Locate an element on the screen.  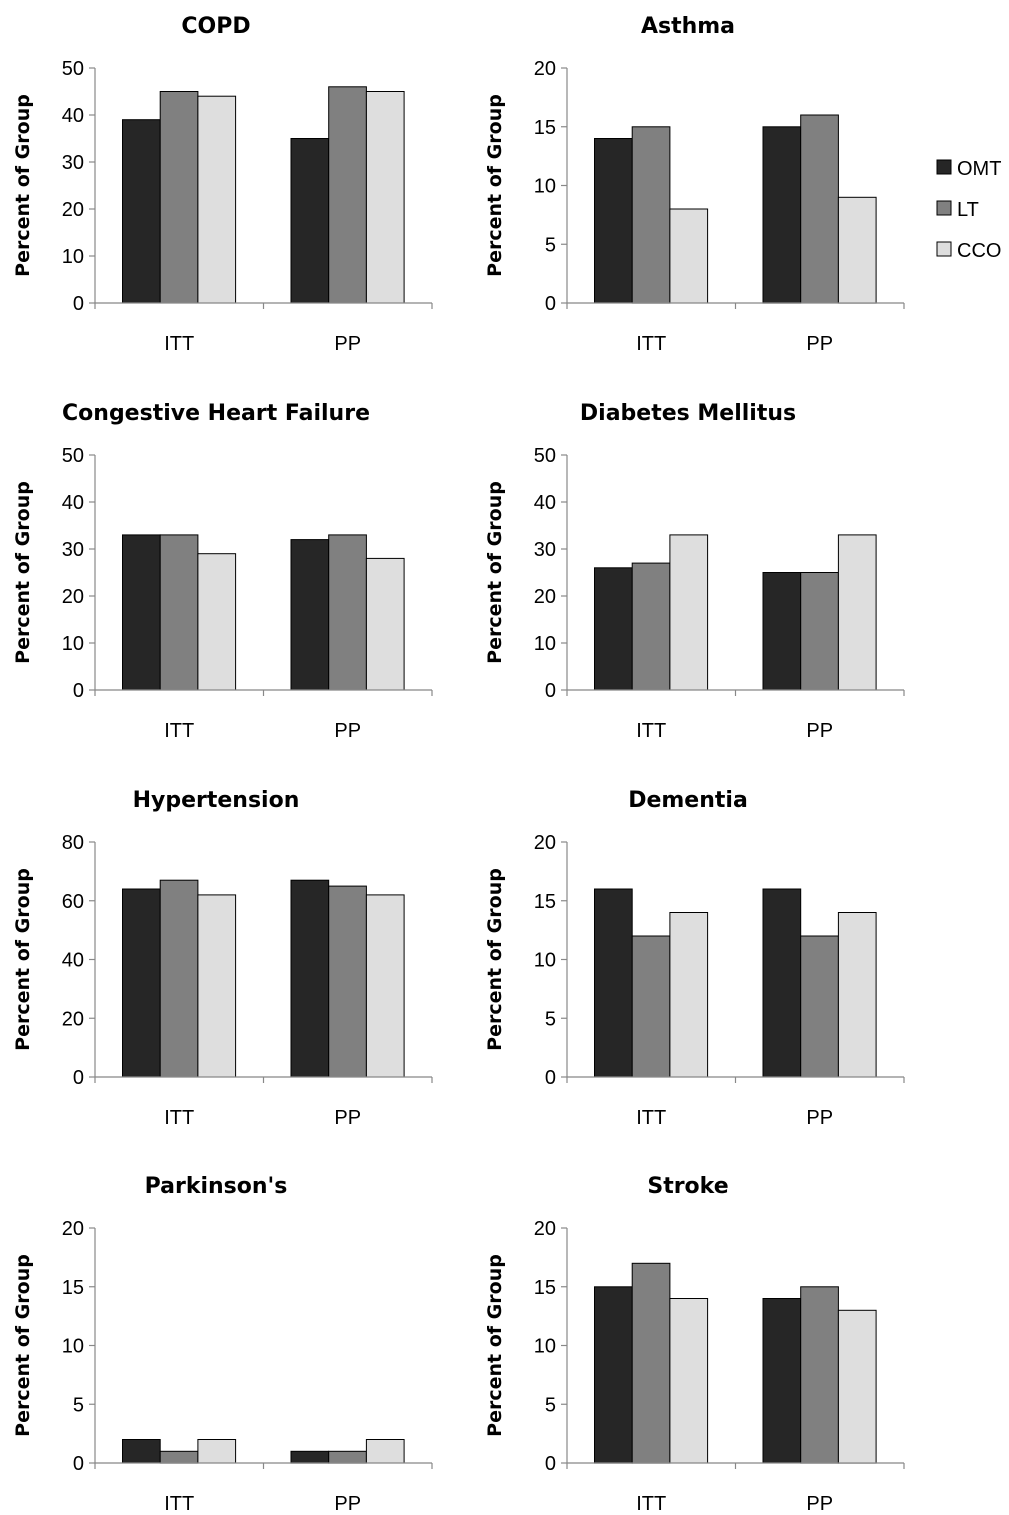
chart-title: Asthma is located at coordinates (688, 26).